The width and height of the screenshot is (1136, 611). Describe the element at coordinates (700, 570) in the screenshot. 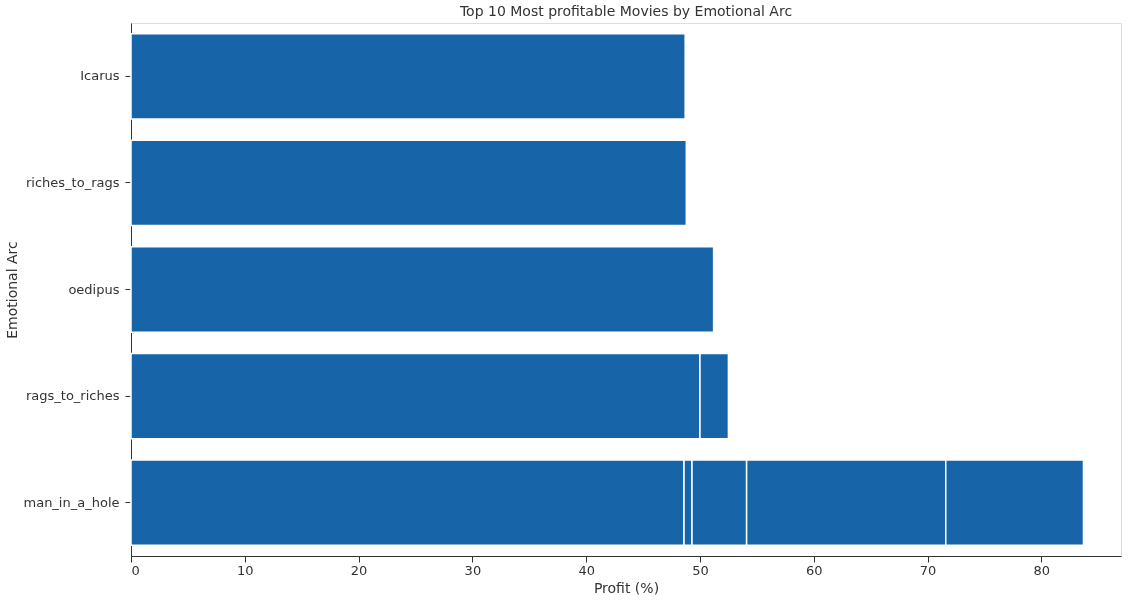

I see `x-tick-label: 50` at that location.